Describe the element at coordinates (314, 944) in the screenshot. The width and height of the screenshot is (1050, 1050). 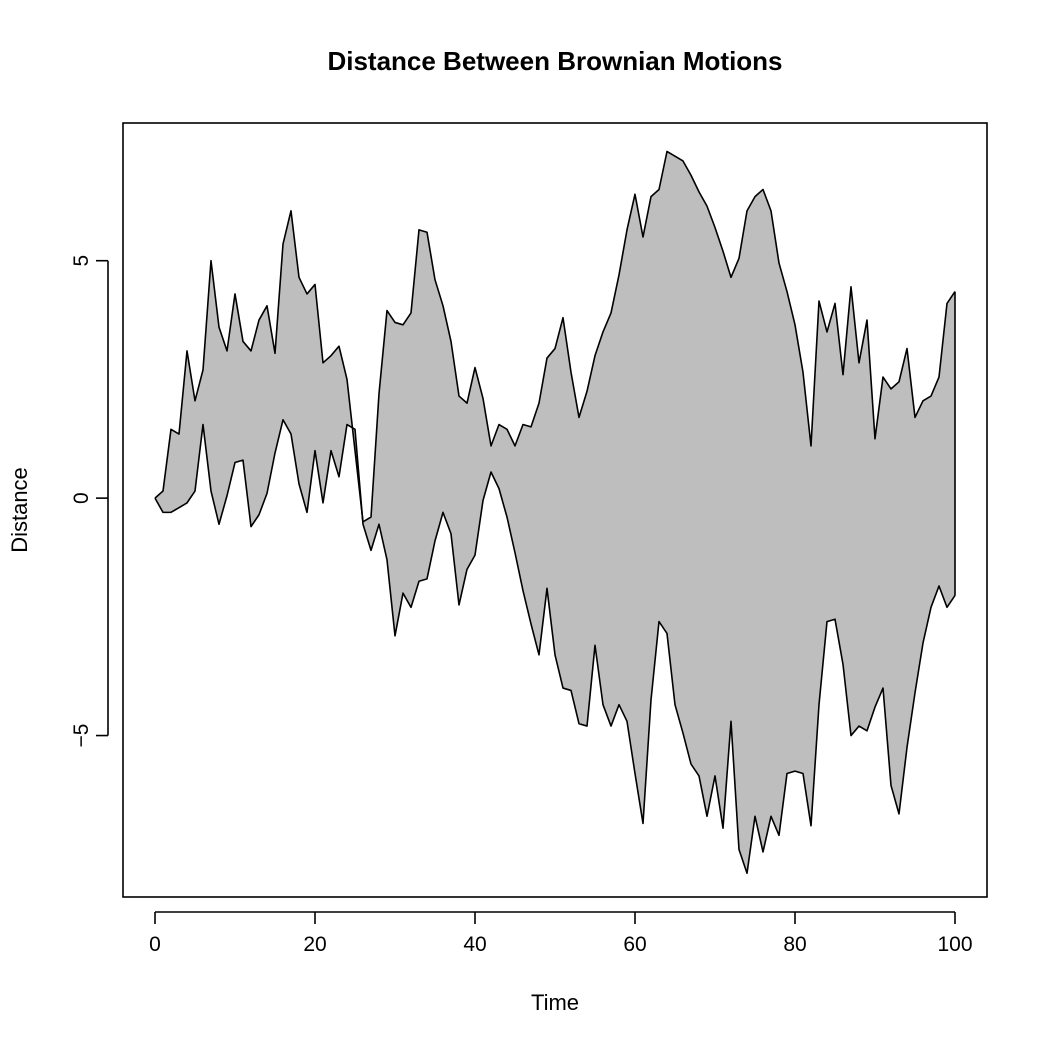
I see `x-tick-label: 20` at that location.